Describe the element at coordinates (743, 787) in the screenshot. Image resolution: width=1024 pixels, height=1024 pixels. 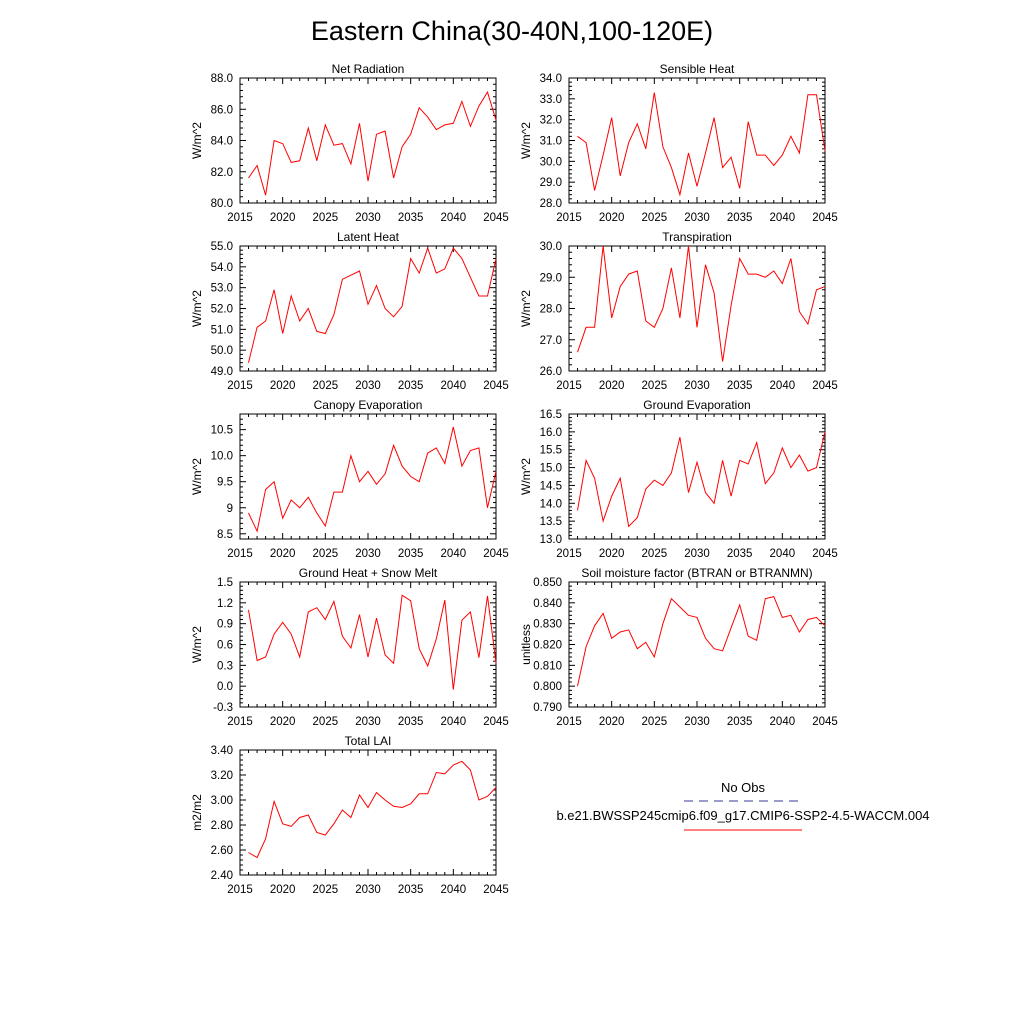
I see `legend-obs-label: No Obs` at that location.